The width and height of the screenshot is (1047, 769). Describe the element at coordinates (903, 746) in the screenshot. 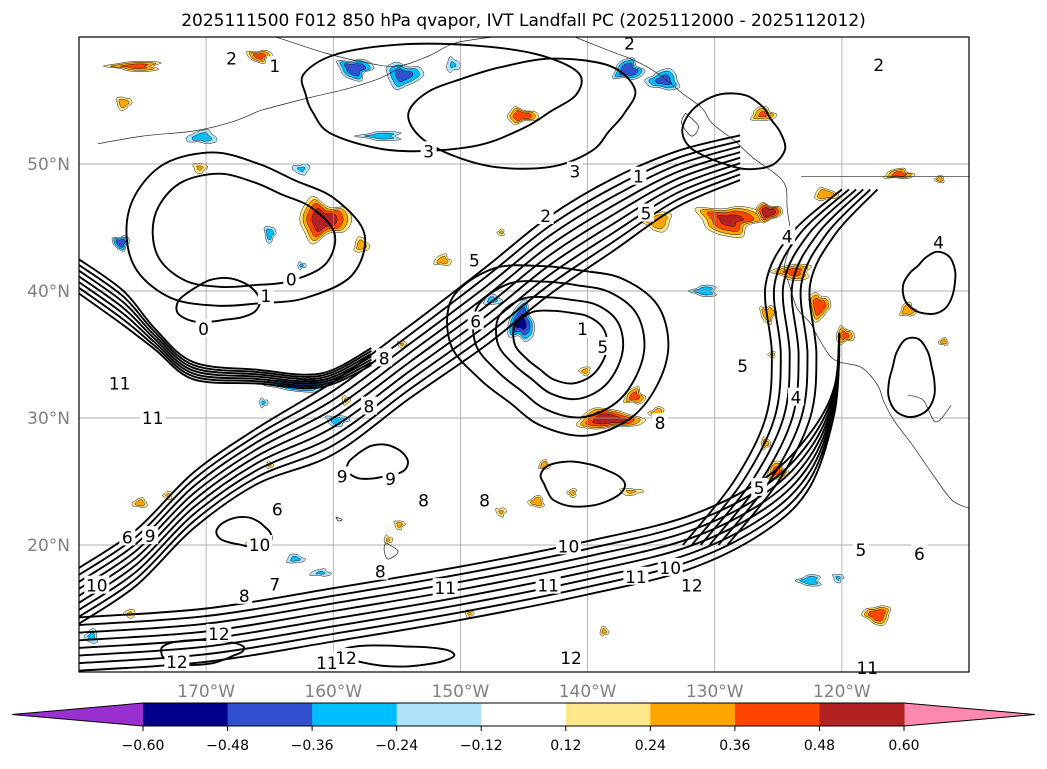

I see `colorbar-tick-label: 0.60` at that location.